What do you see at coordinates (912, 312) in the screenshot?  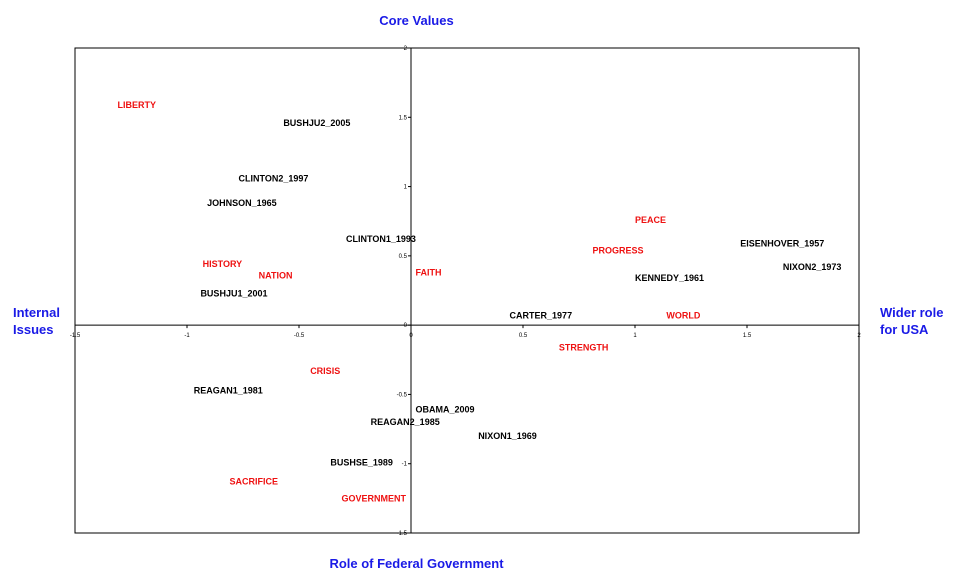 I see `right-axis-title-line: Wider role` at bounding box center [912, 312].